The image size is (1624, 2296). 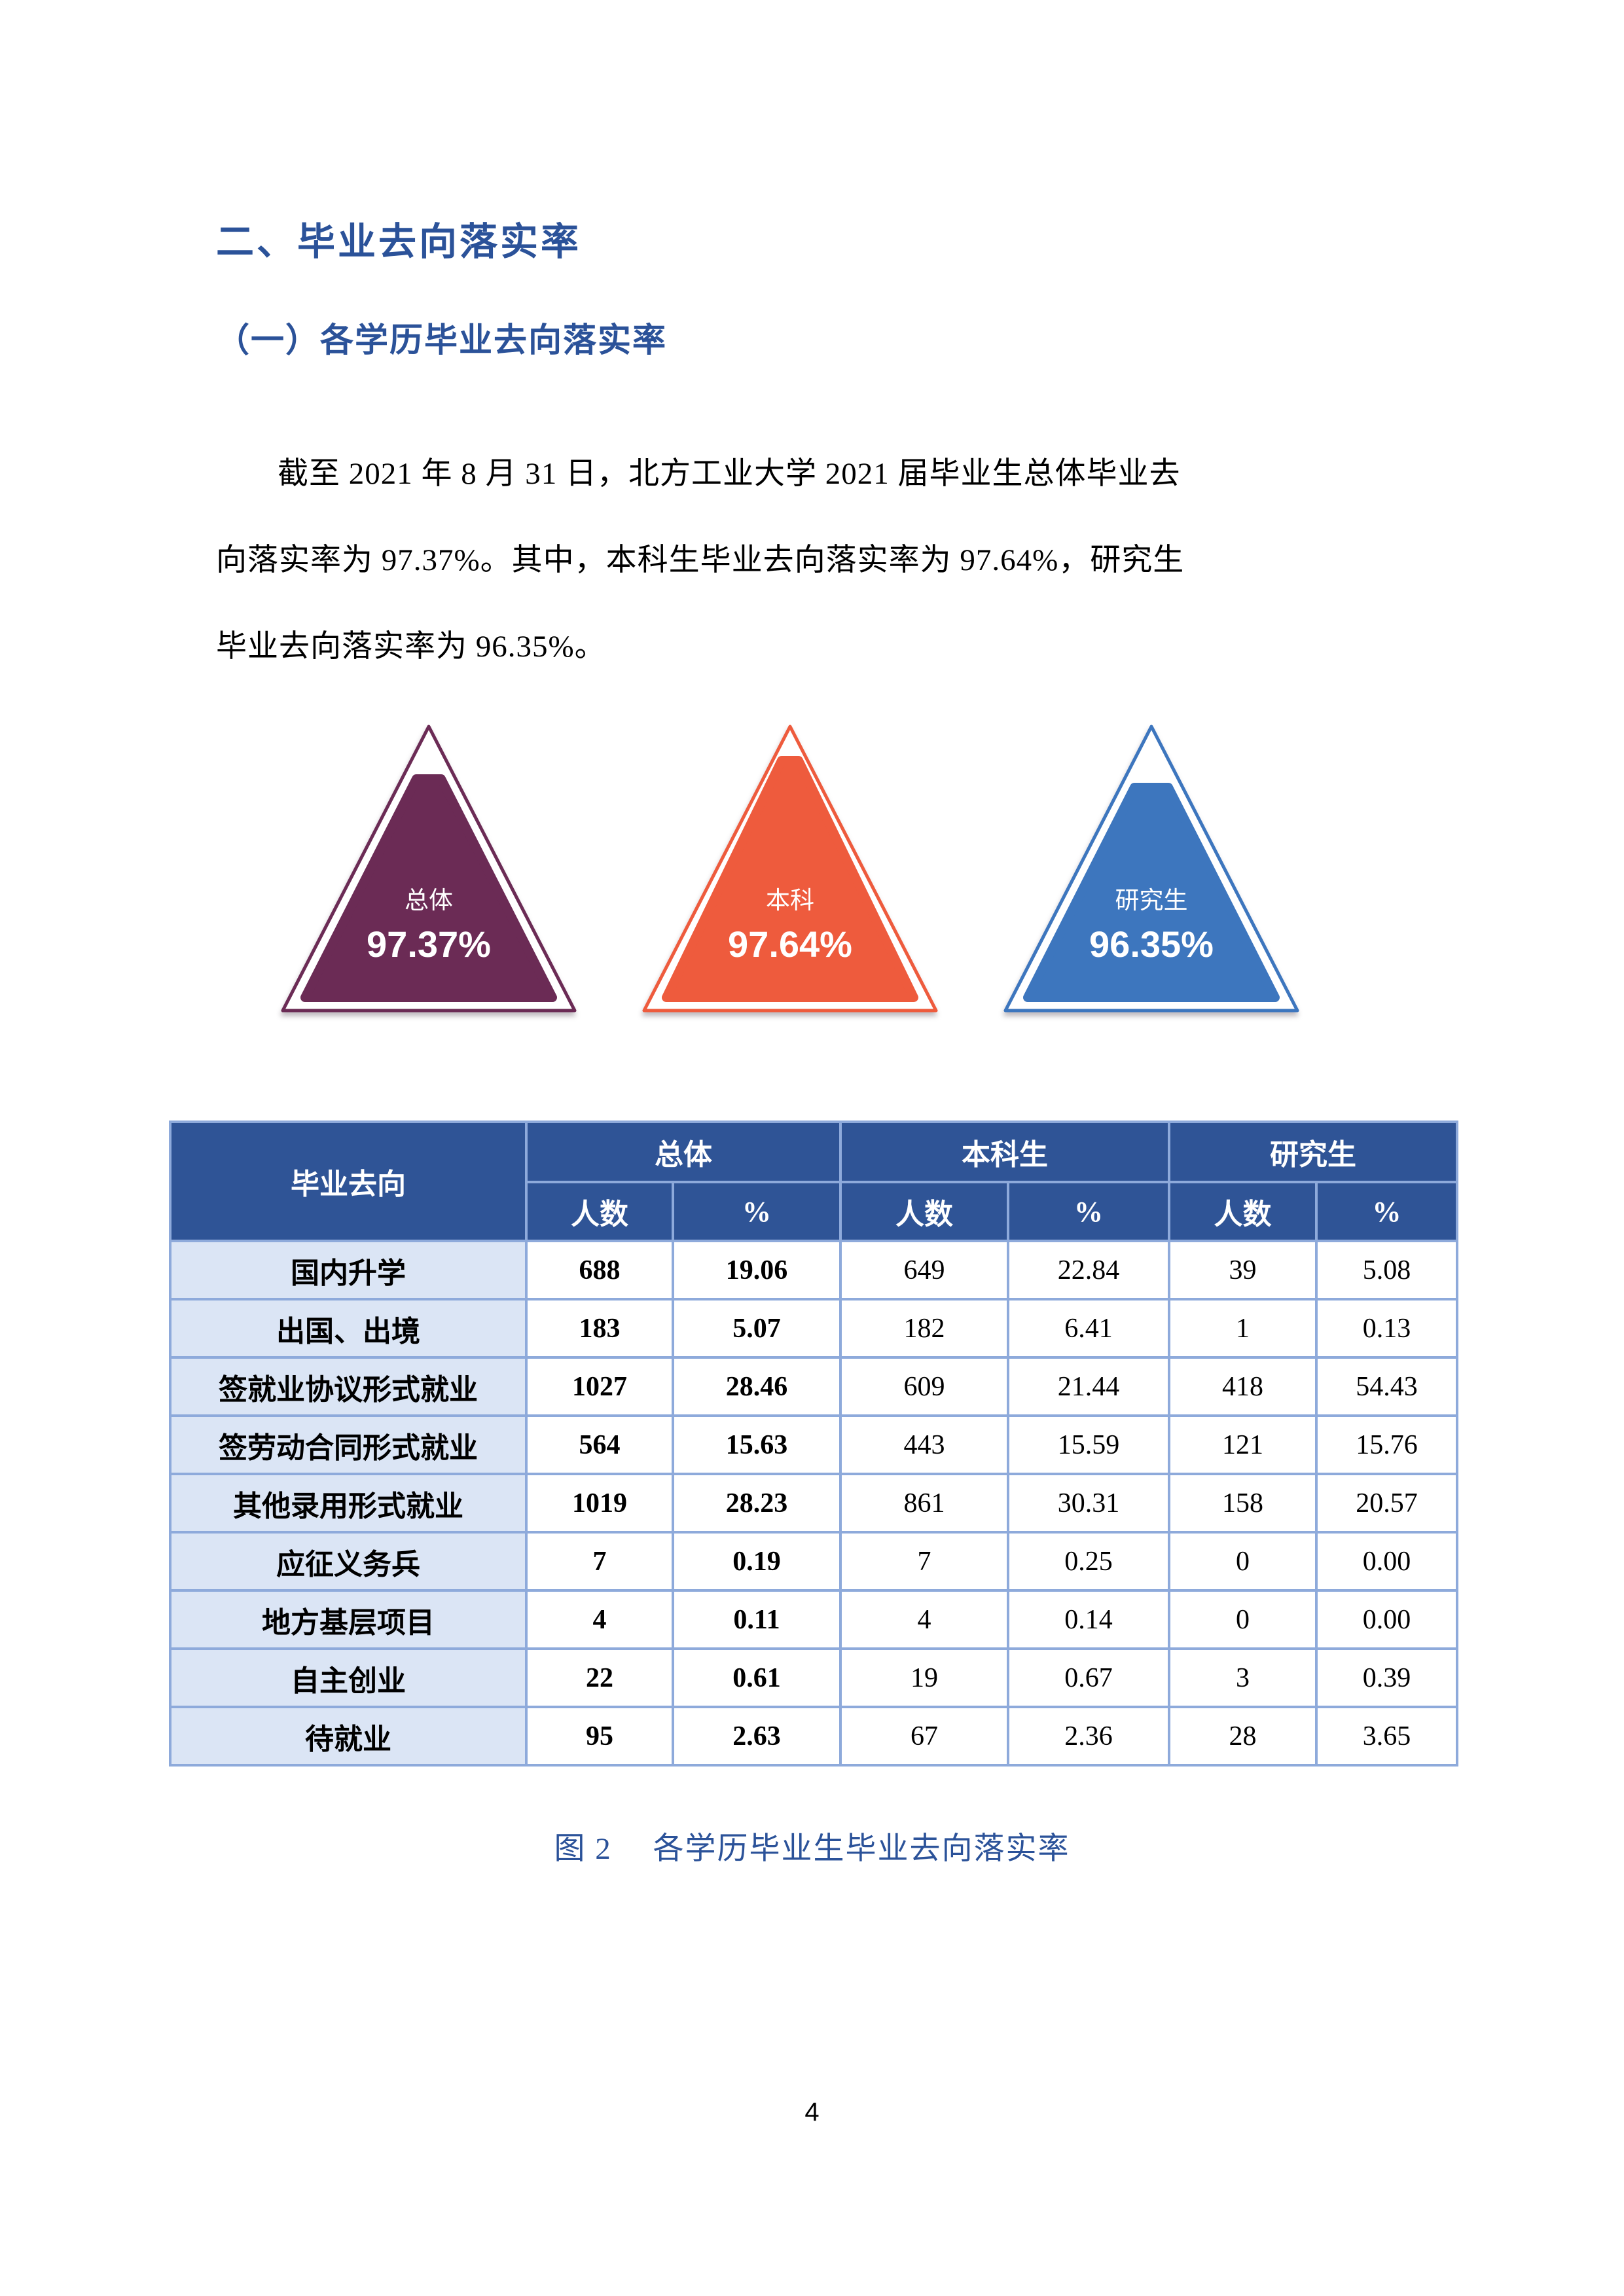 What do you see at coordinates (757, 1328) in the screenshot?
I see `cell: 5.07` at bounding box center [757, 1328].